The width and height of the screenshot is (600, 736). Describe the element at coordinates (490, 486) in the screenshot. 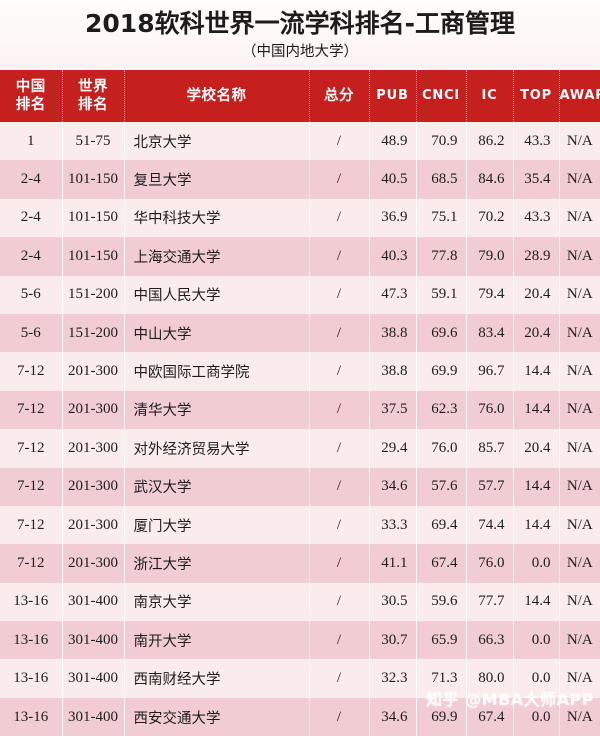

I see `cell-ic: 57.7` at that location.